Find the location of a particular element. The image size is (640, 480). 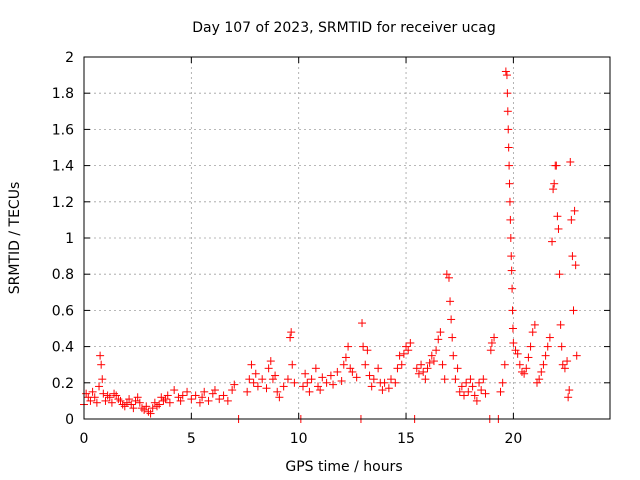

x-tick-label: 20 is located at coordinates (513, 439).